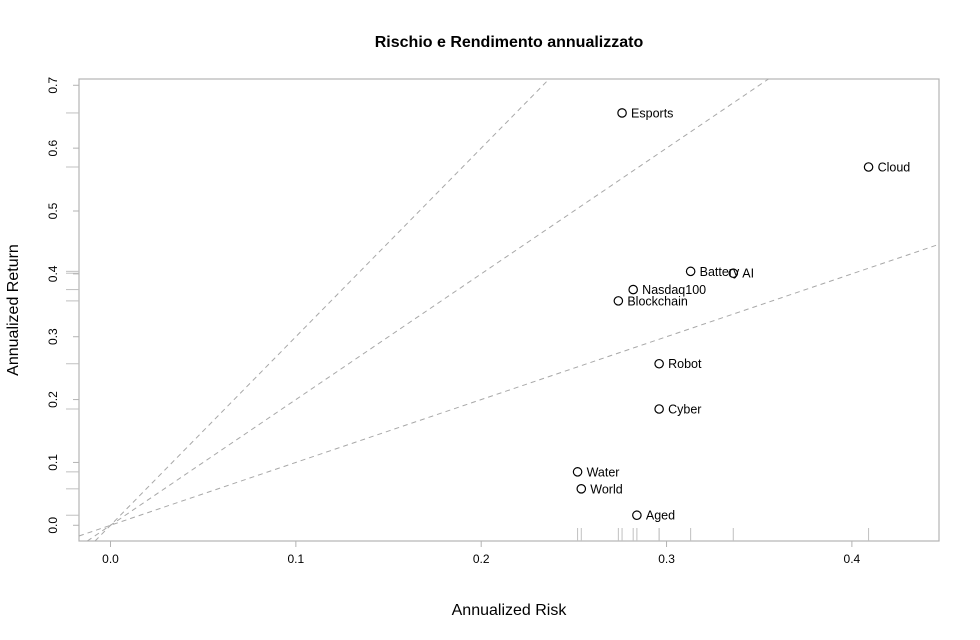 The width and height of the screenshot is (980, 640). I want to click on point-label-esports: Esports, so click(652, 113).